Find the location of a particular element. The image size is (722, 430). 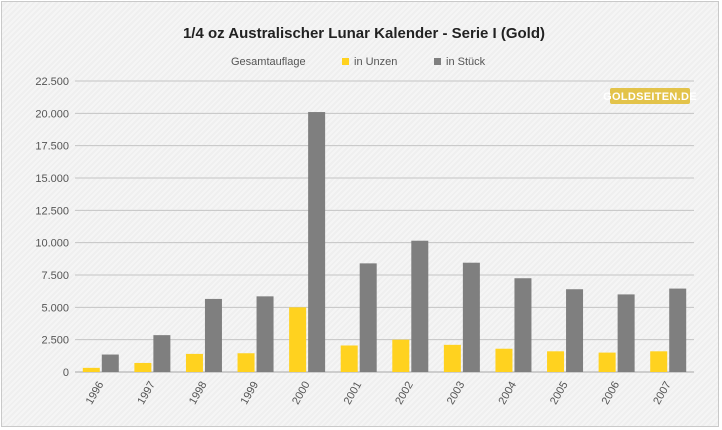

x-tick-label: 2002 is located at coordinates (404, 393).